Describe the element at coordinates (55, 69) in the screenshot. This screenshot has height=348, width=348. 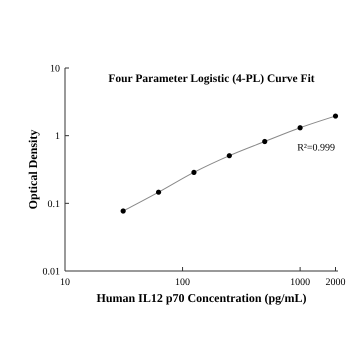
I see `y-tick-label: 10` at that location.